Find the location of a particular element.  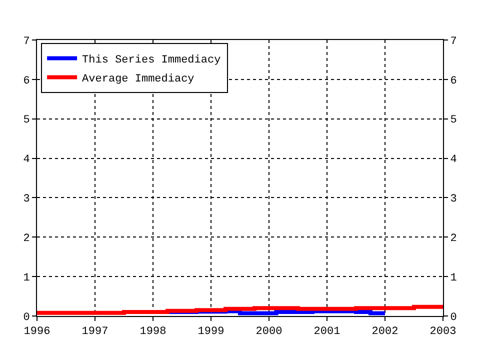

y2-tick-label: 2 is located at coordinates (453, 238).